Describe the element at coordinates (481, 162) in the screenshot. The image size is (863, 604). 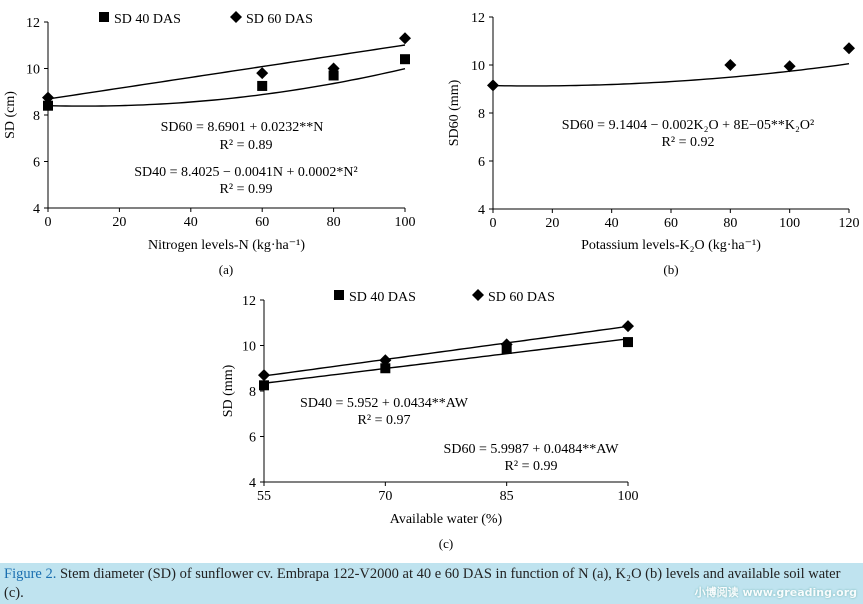
I see `y-tick-label-b: 6` at that location.